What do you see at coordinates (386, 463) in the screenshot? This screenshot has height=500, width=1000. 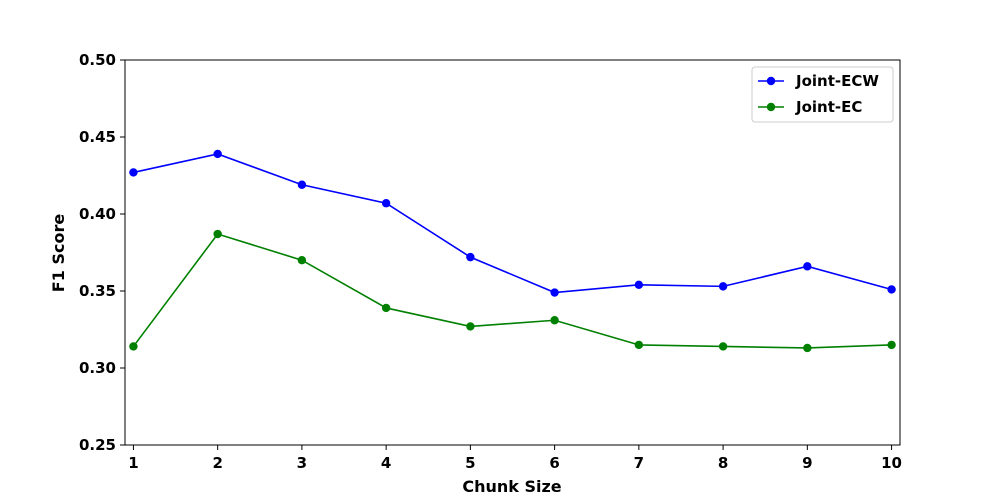 I see `x-tick-label: 4` at bounding box center [386, 463].